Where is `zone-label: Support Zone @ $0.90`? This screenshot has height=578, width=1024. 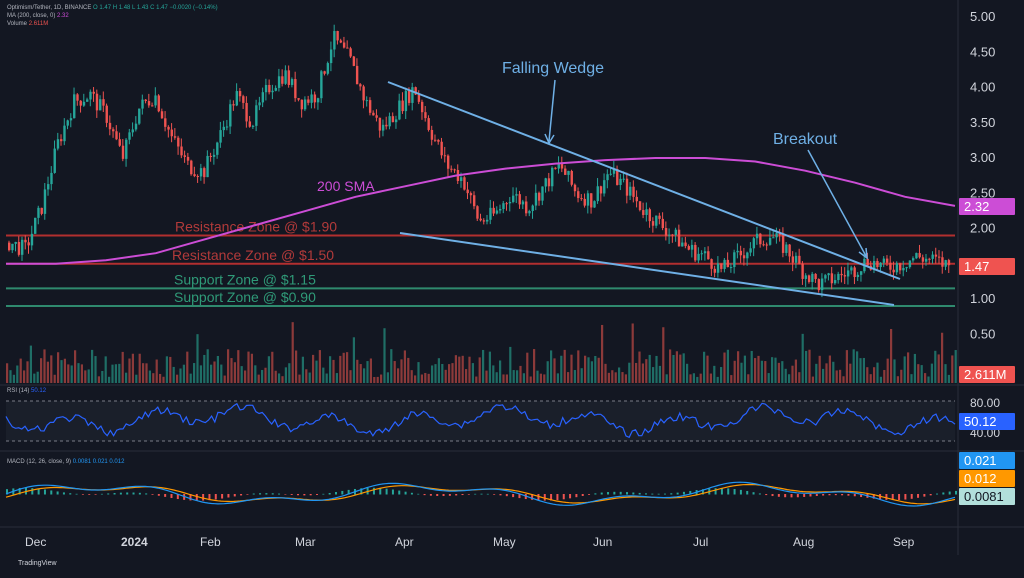 zone-label: Support Zone @ $0.90 is located at coordinates (245, 297).